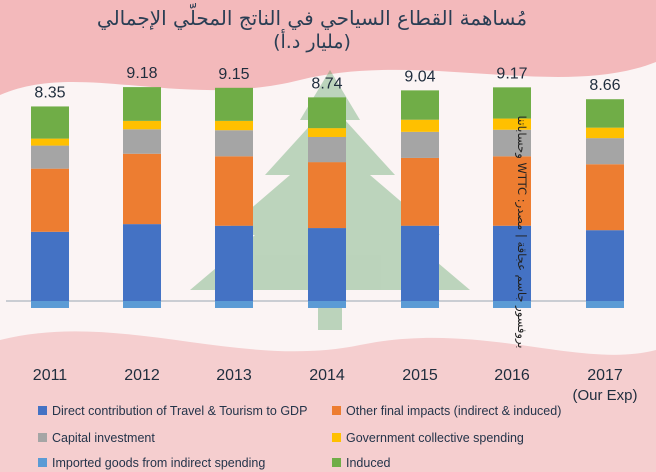  I want to click on bar-segment-other-2017, so click(605, 197).